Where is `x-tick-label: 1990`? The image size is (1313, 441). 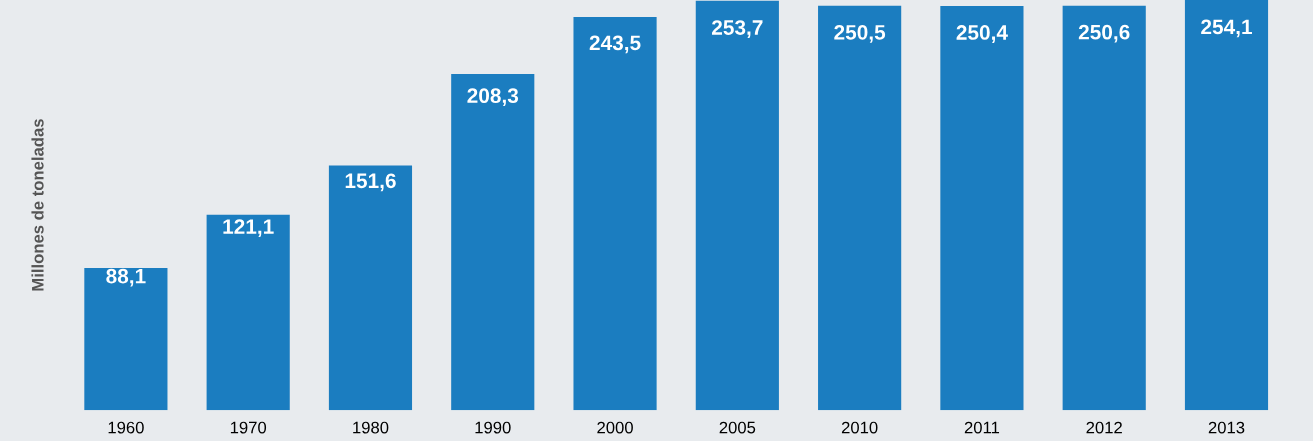
x-tick-label: 1990 is located at coordinates (493, 427).